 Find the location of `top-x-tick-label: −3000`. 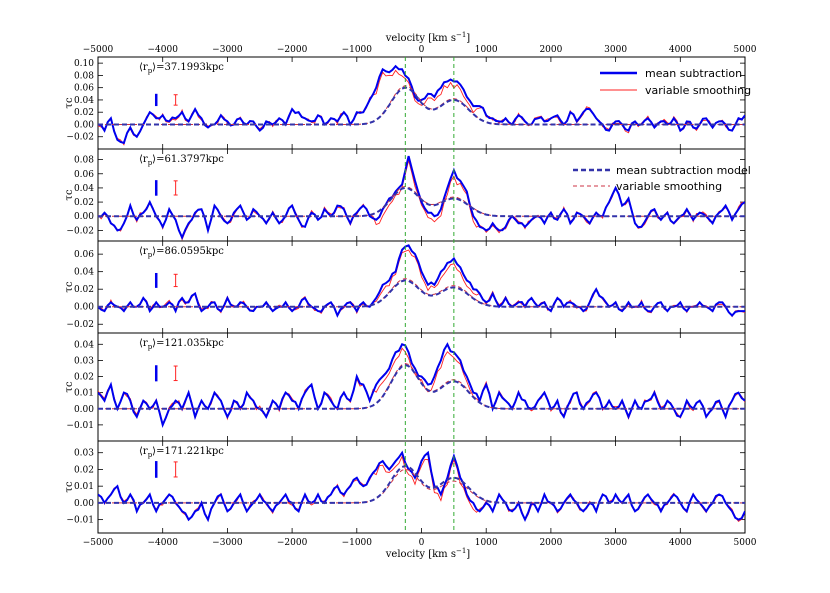

top-x-tick-label: −3000 is located at coordinates (227, 50).